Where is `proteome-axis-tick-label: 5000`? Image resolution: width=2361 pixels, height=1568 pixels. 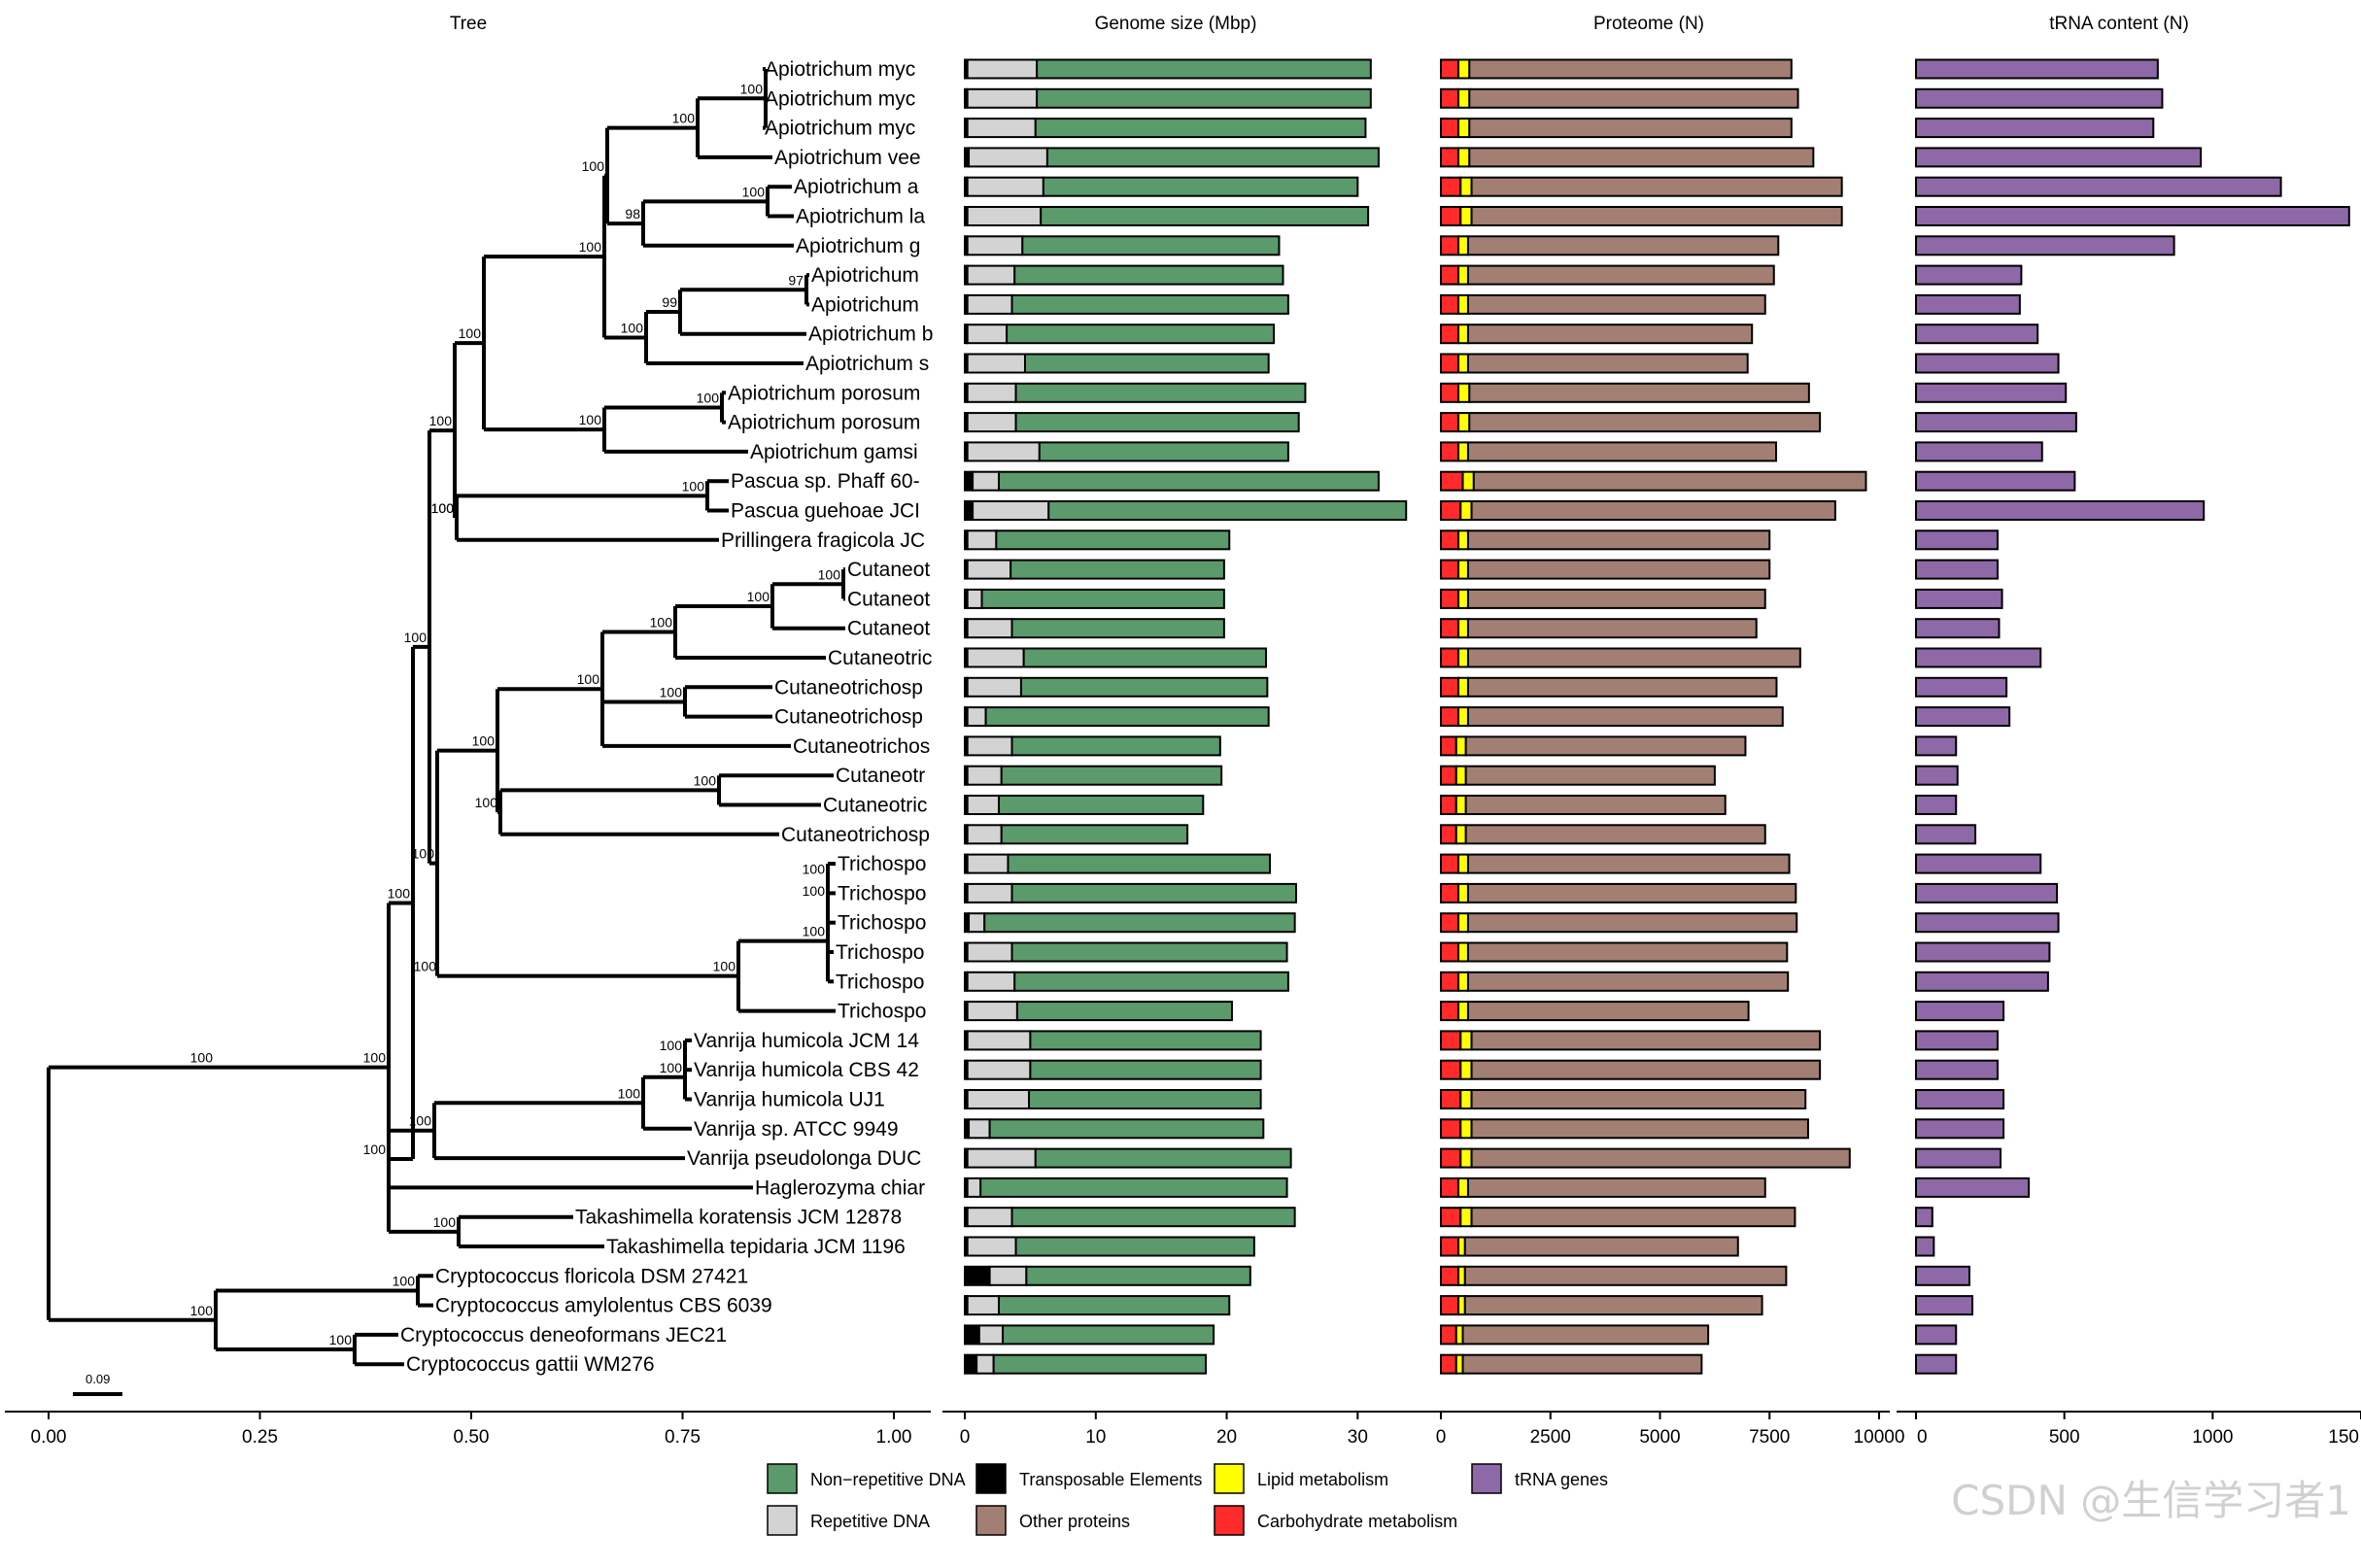 proteome-axis-tick-label: 5000 is located at coordinates (1660, 1437).